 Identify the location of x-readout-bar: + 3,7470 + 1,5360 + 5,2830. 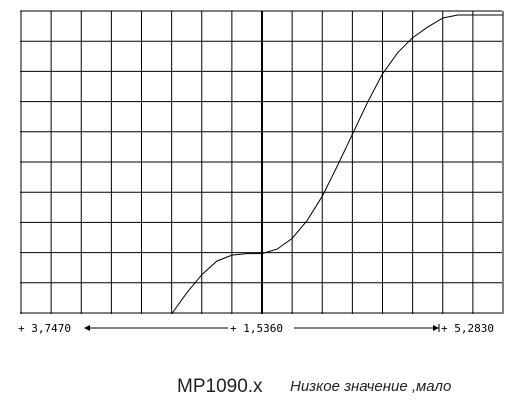
(256, 328).